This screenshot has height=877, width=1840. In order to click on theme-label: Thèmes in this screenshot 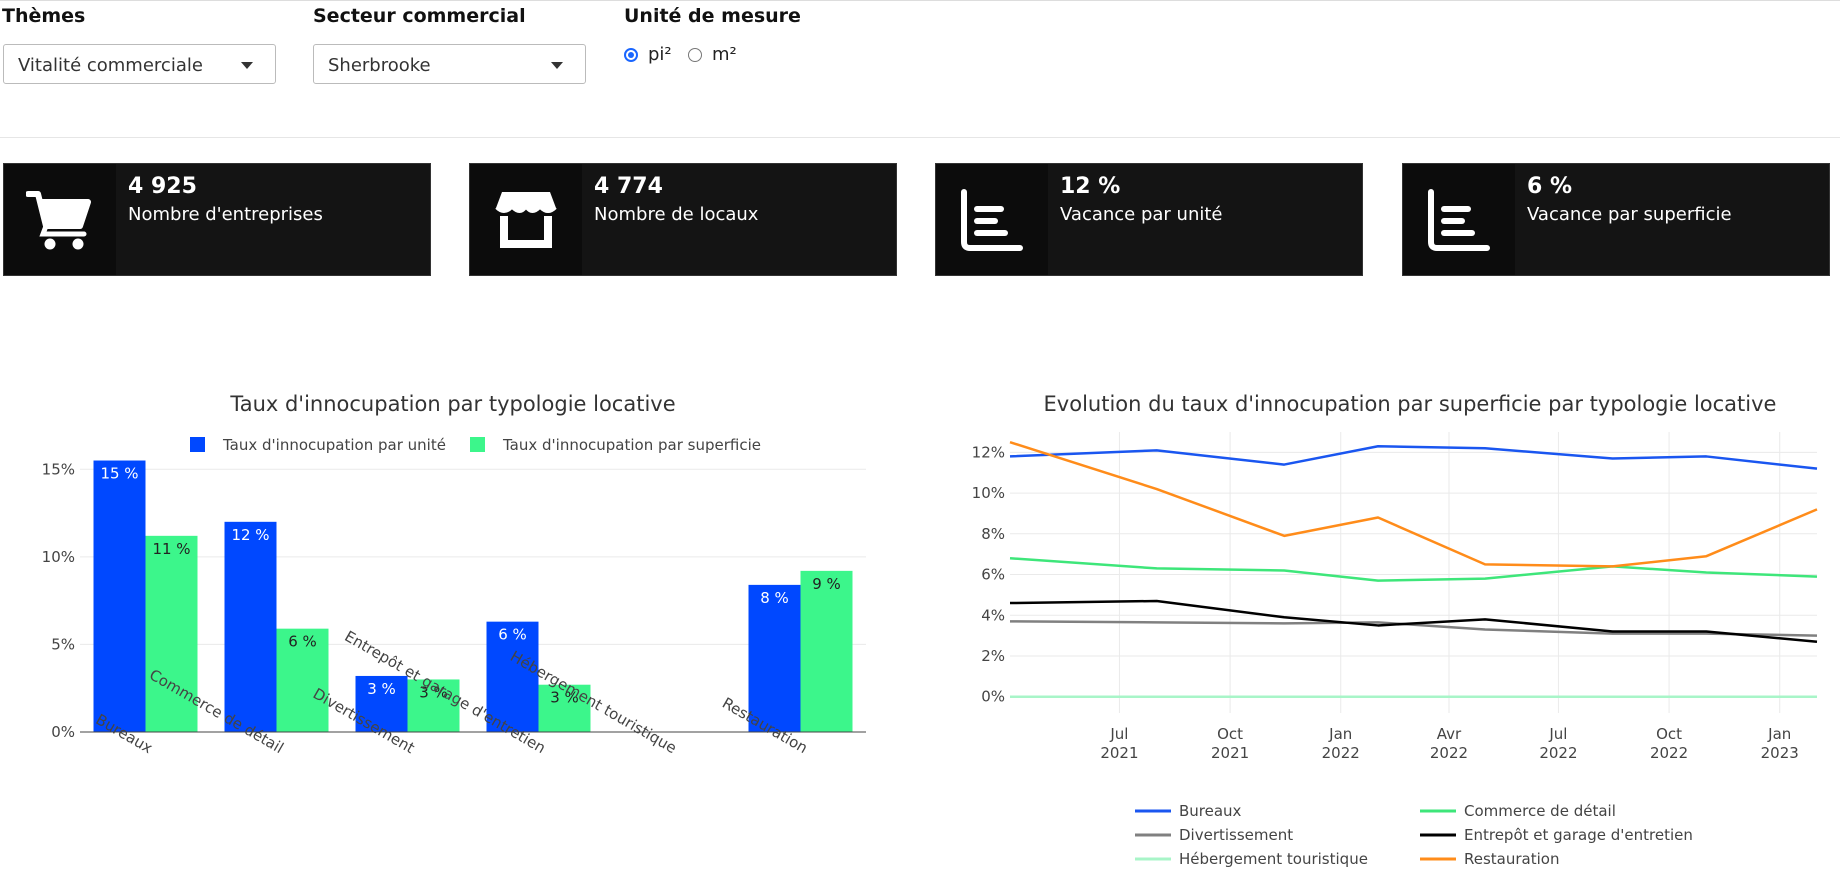, I will do `click(44, 16)`.